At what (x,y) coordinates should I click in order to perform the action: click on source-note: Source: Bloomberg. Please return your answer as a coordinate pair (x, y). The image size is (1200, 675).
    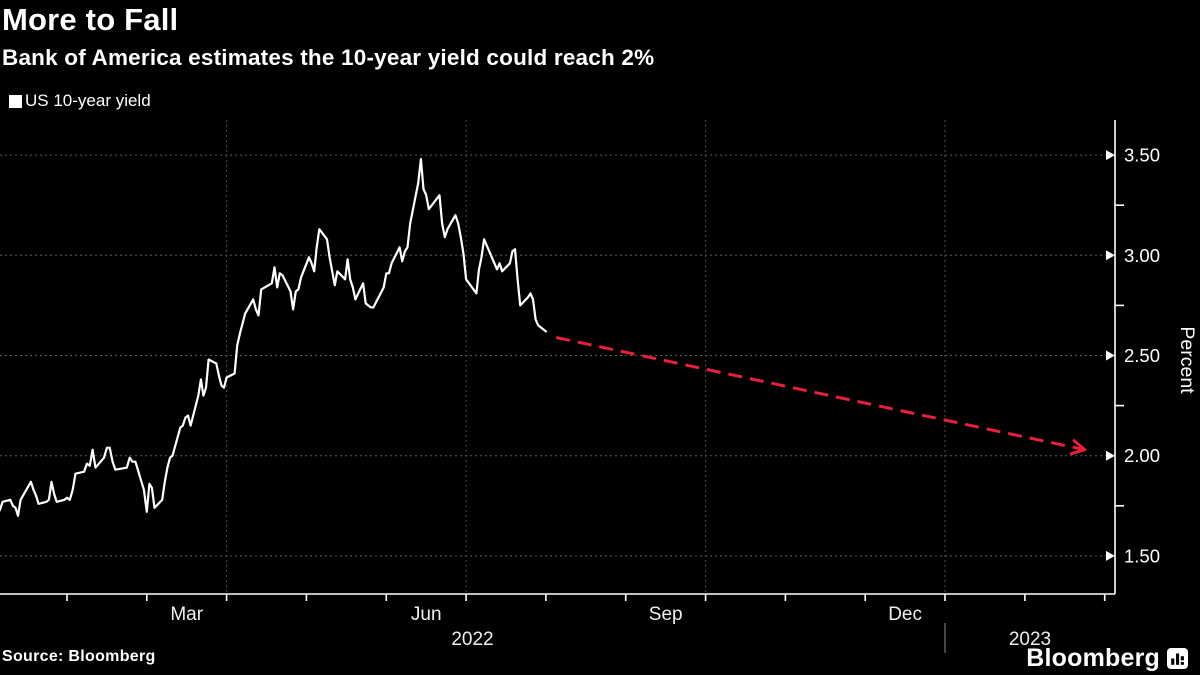
    Looking at the image, I should click on (79, 656).